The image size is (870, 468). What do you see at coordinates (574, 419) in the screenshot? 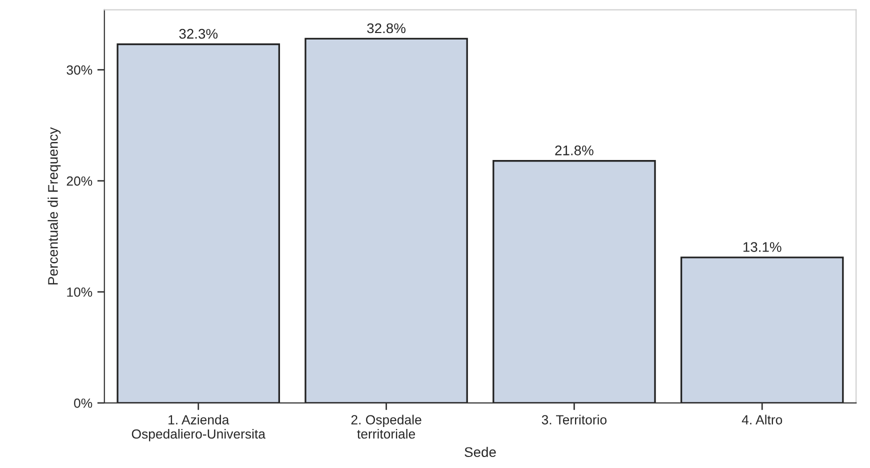
I see `x-tick-label: 3. Territorio` at bounding box center [574, 419].